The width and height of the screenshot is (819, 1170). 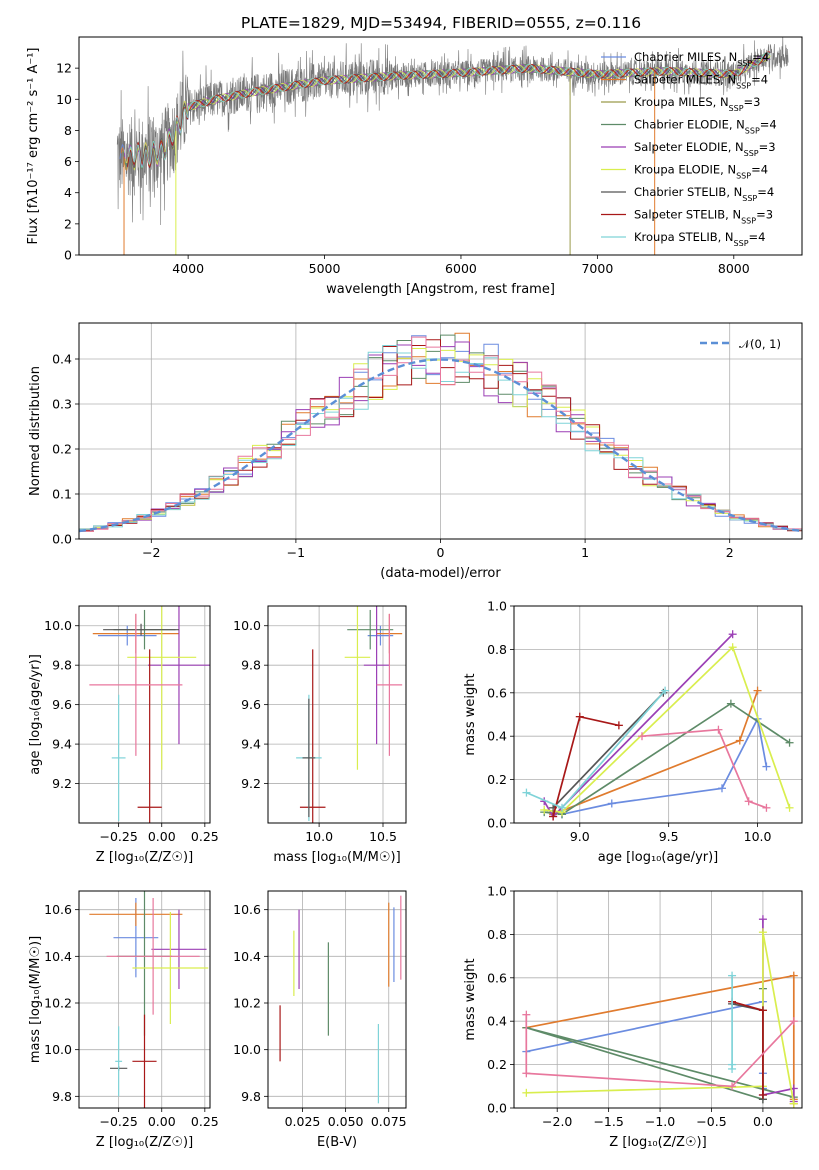 What do you see at coordinates (188, 268) in the screenshot?
I see `x-tick-label: 4000` at bounding box center [188, 268].